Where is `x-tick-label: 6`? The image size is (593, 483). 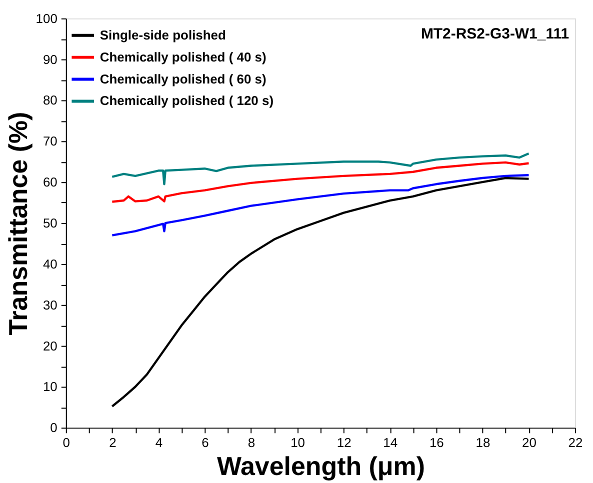
x-tick-label: 6 is located at coordinates (205, 442).